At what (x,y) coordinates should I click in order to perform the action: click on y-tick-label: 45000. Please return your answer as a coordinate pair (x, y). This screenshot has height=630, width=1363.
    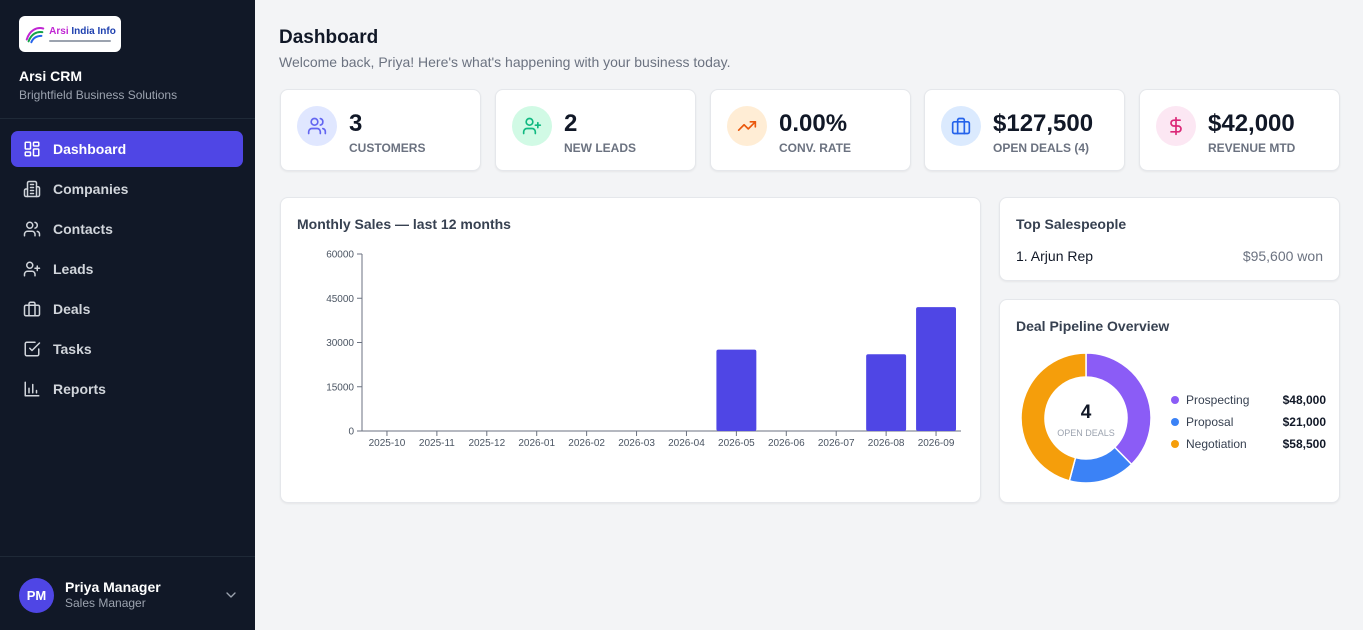
    Looking at the image, I should click on (340, 299).